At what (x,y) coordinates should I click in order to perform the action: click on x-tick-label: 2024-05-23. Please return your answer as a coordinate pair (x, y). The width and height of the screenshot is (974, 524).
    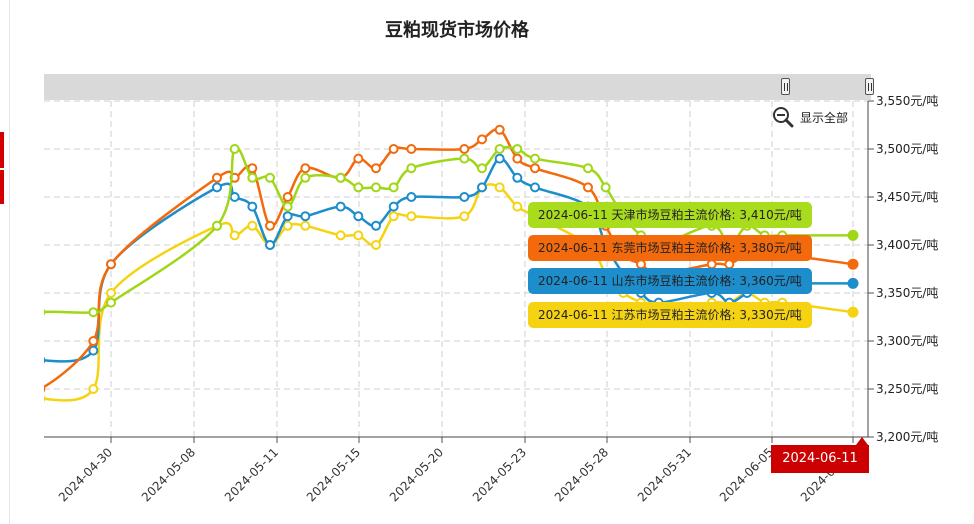
    Looking at the image, I should click on (499, 474).